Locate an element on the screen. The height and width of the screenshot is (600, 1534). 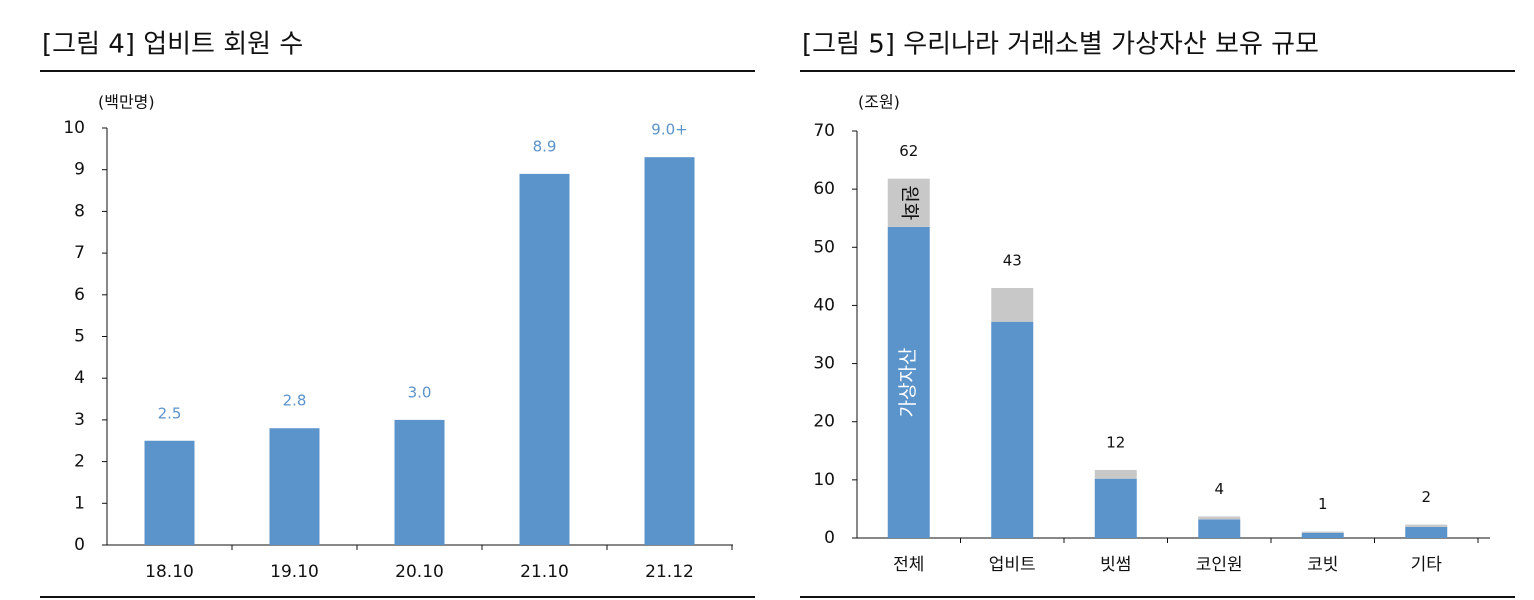
x-tick-label: 기타 is located at coordinates (1427, 565).